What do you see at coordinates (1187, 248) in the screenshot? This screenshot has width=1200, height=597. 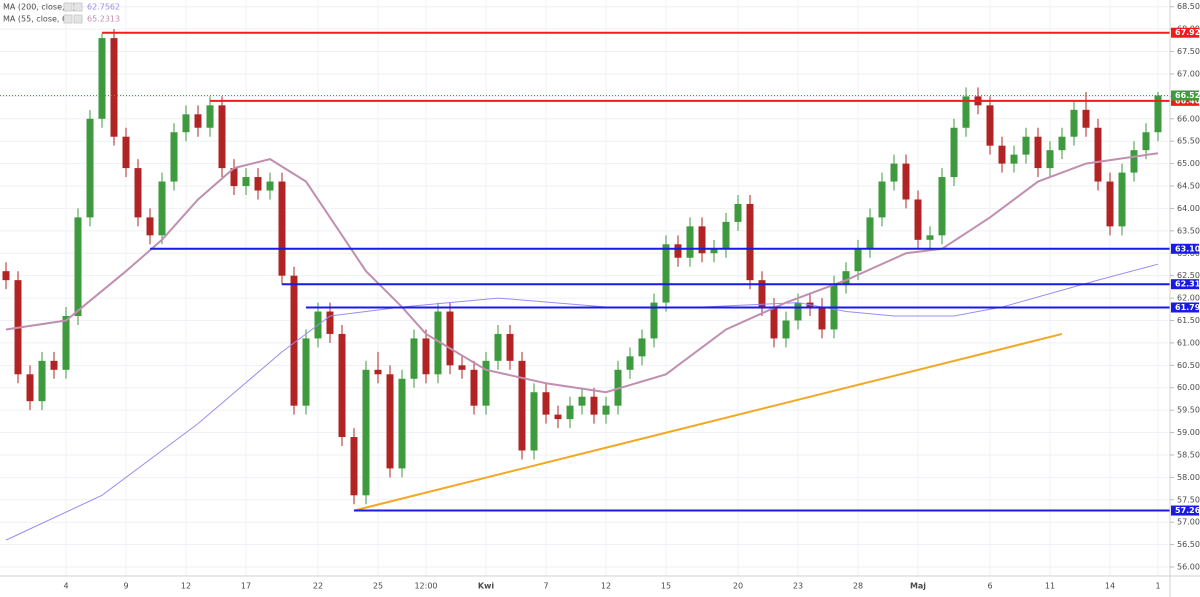 I see `level-label: 63.10` at bounding box center [1187, 248].